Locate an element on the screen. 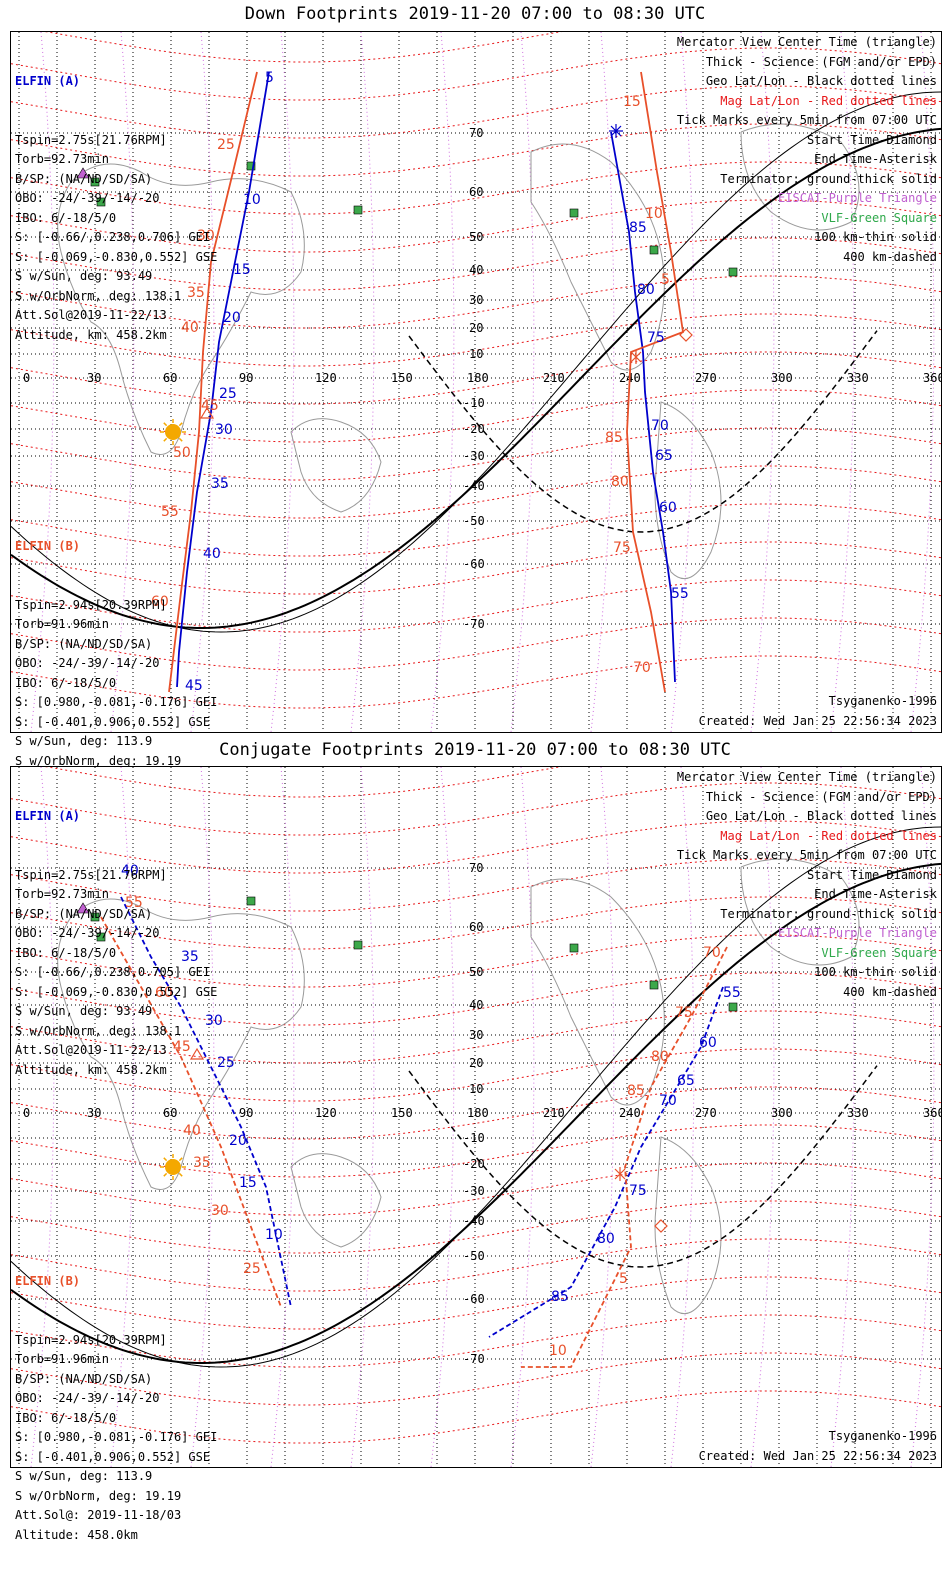 The width and height of the screenshot is (950, 1584). info-line: S: [0.980,-0.081,-0.176] GEI is located at coordinates (116, 702).